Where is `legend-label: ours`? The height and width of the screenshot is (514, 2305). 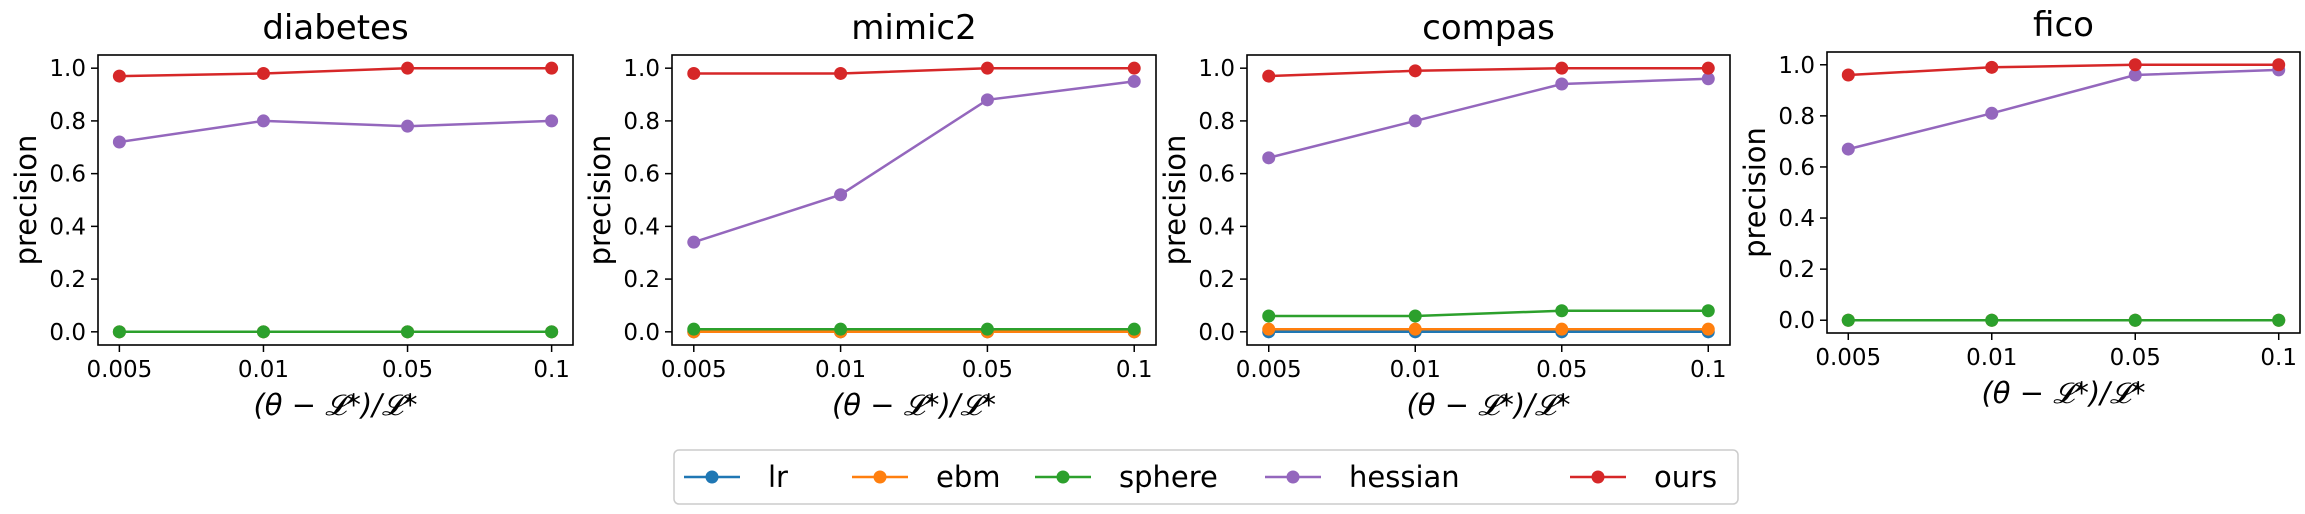 legend-label: ours is located at coordinates (1685, 477).